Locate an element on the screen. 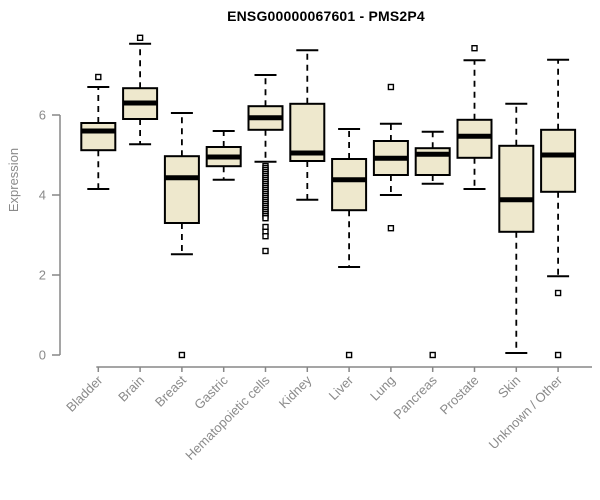 This screenshot has height=500, width=600. x-tick-label: Bladder is located at coordinates (84, 393).